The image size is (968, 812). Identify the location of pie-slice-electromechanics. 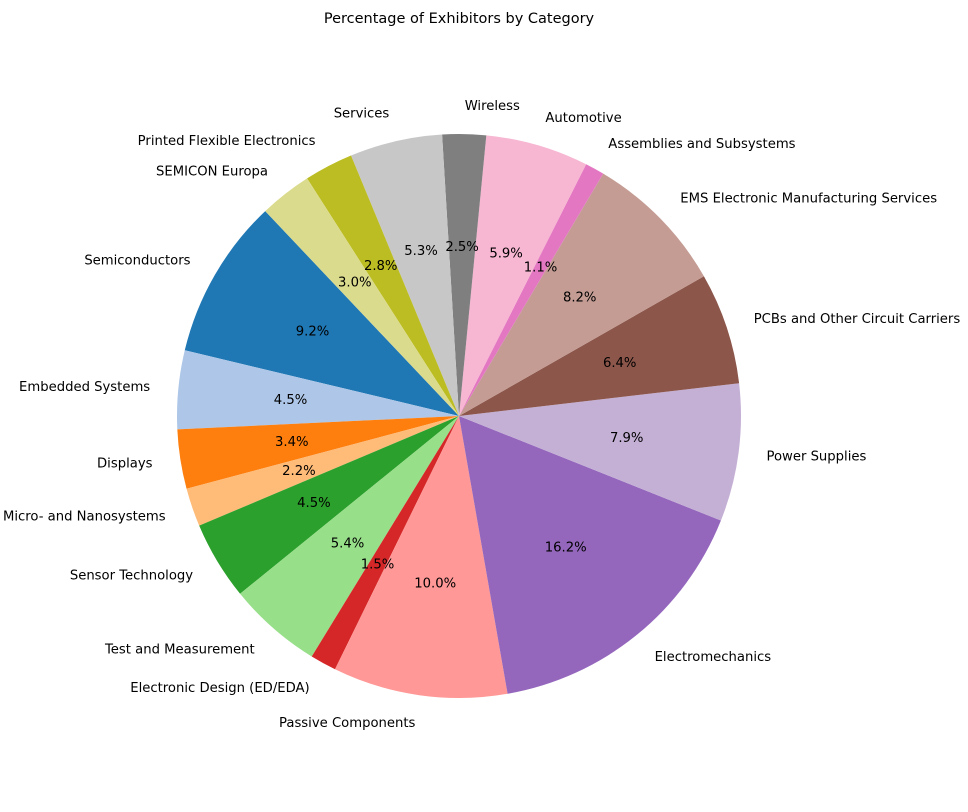
(590, 555).